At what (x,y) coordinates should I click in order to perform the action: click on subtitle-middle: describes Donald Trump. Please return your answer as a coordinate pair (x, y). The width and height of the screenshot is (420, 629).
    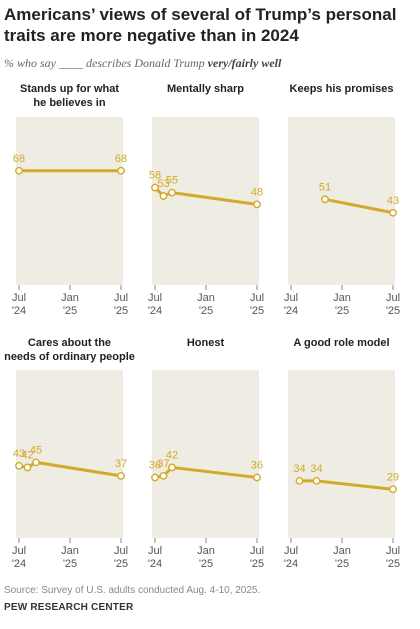
    Looking at the image, I should click on (145, 63).